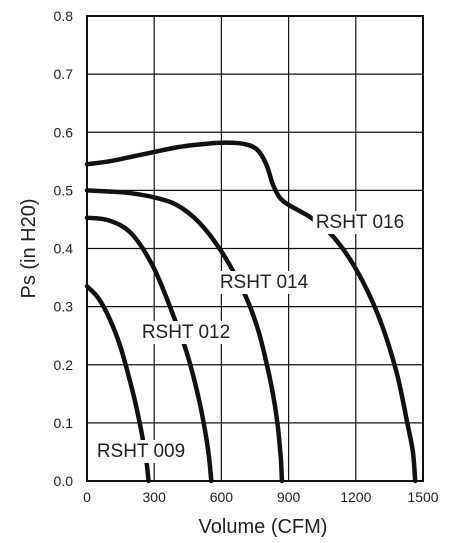  Describe the element at coordinates (64, 249) in the screenshot. I see `y-tick-label: 0.4` at that location.